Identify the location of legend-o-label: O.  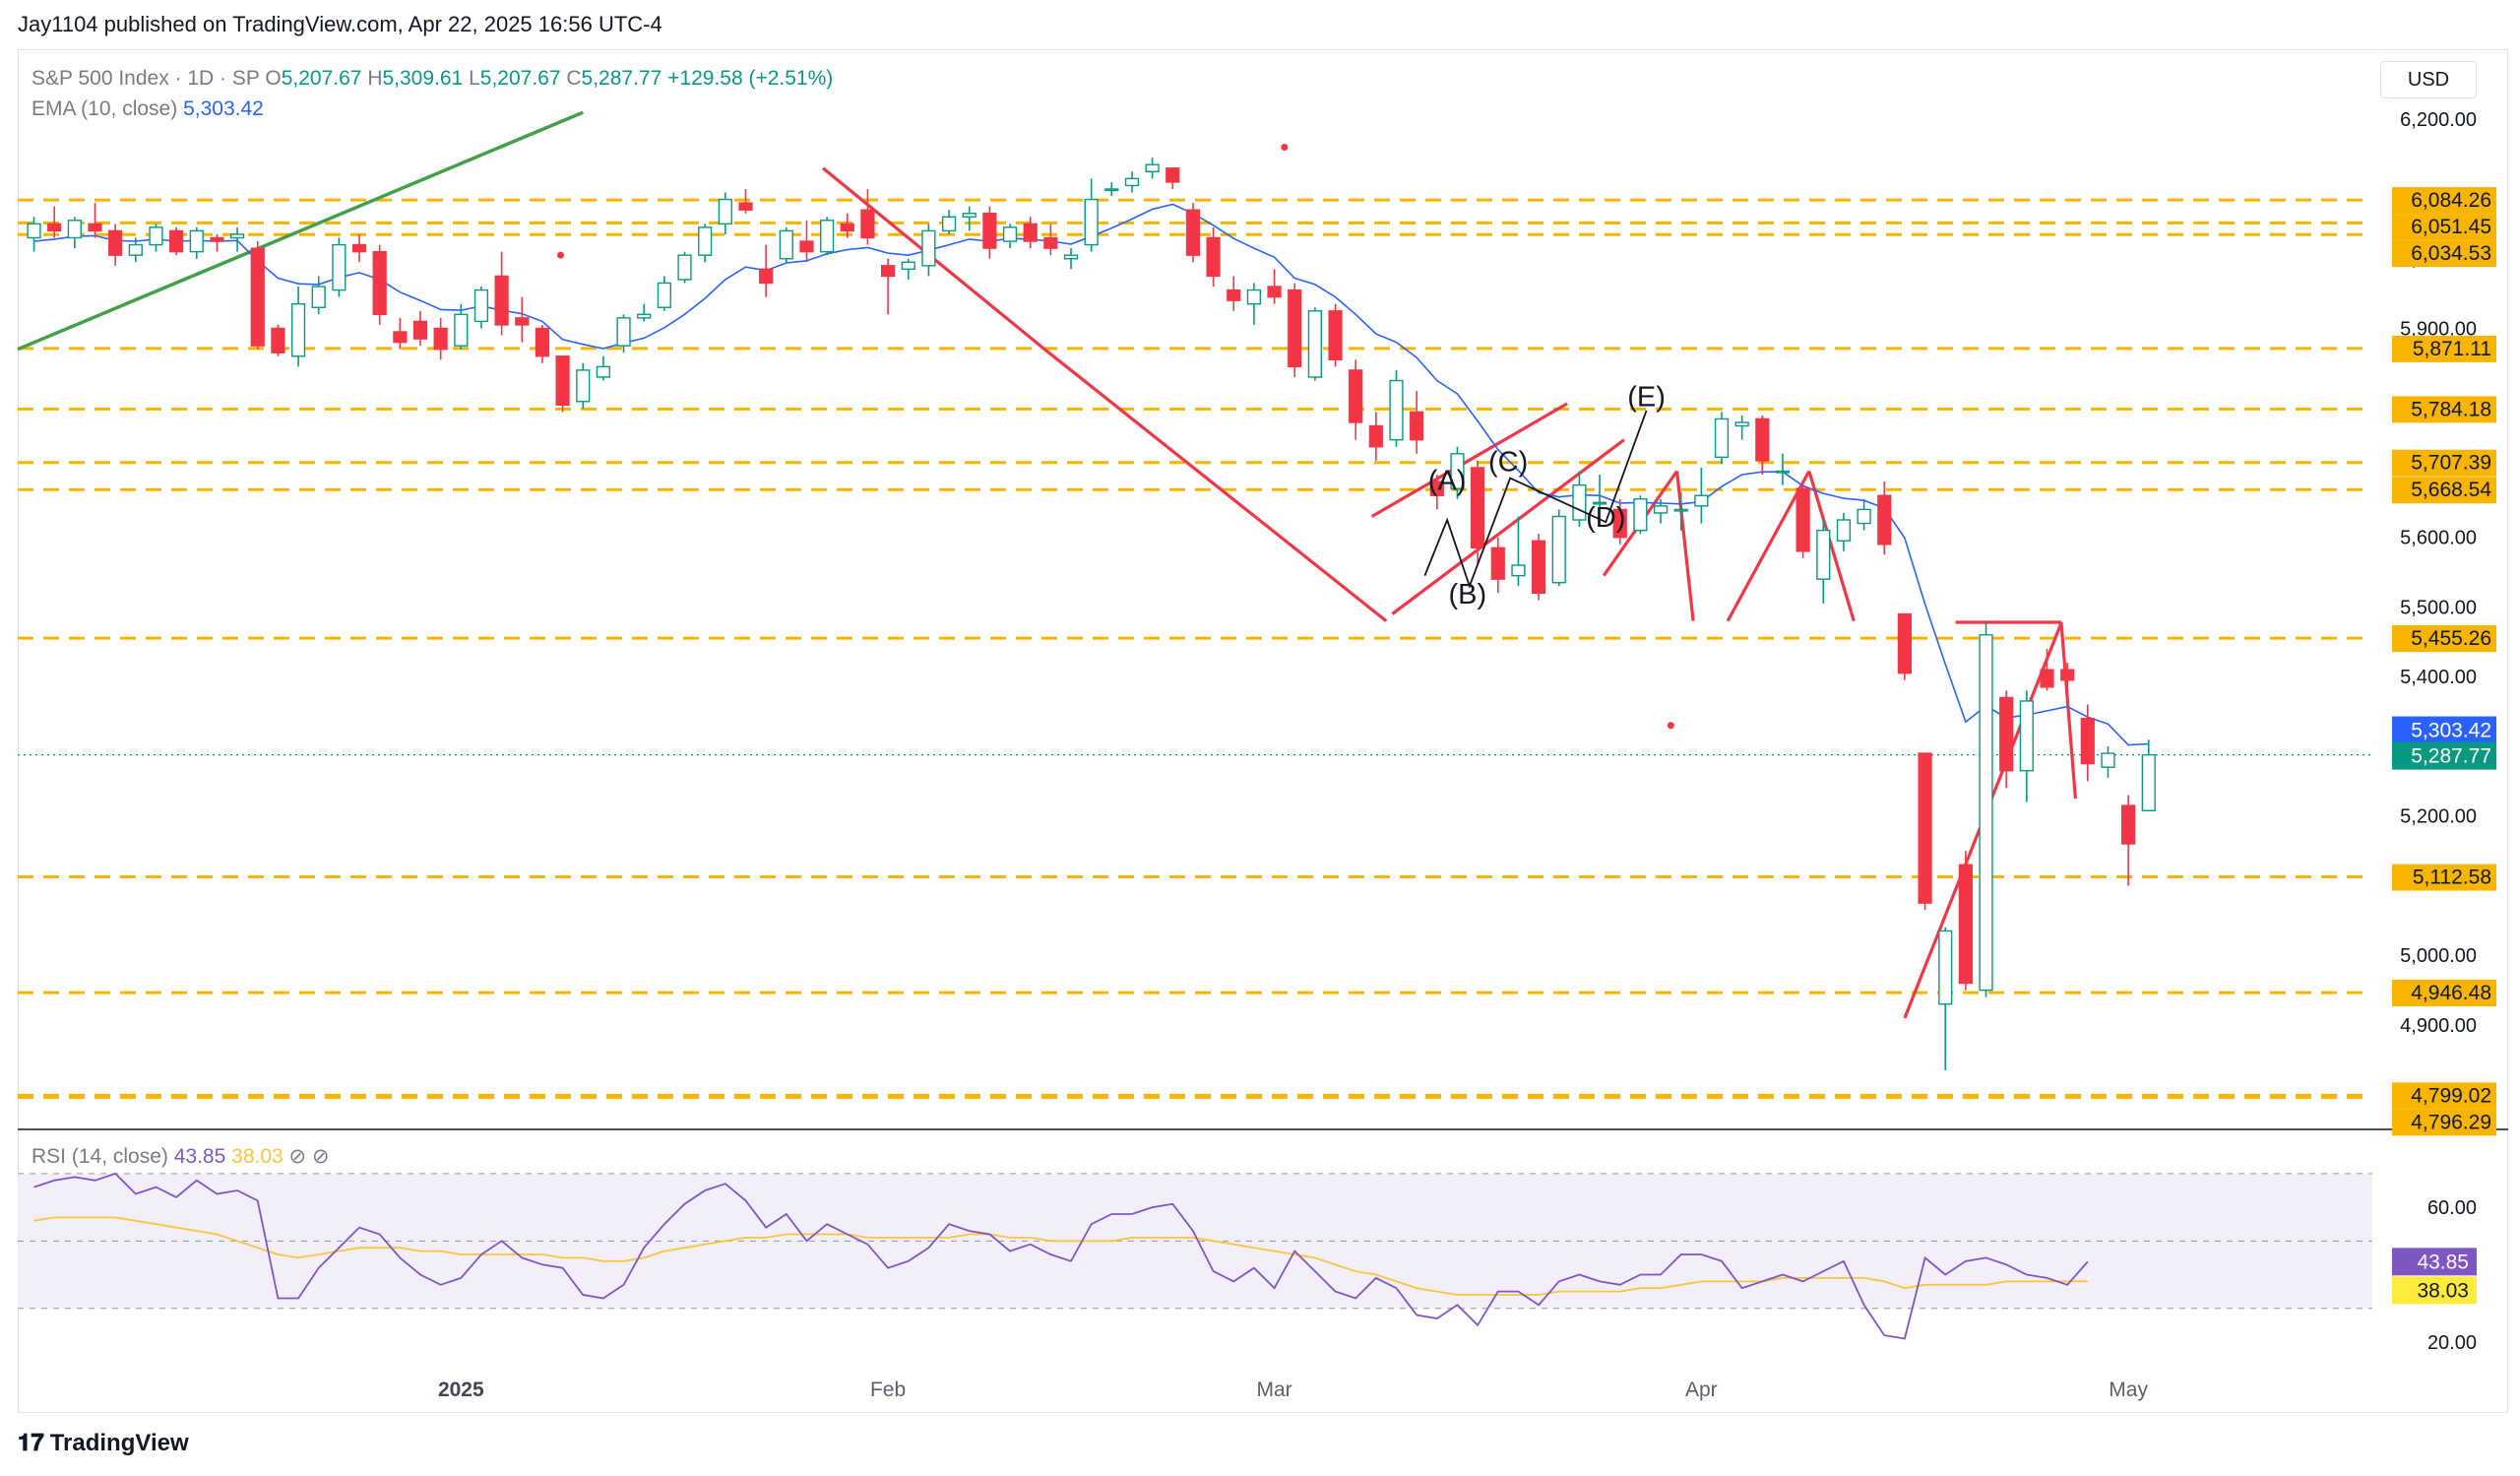
(273, 78).